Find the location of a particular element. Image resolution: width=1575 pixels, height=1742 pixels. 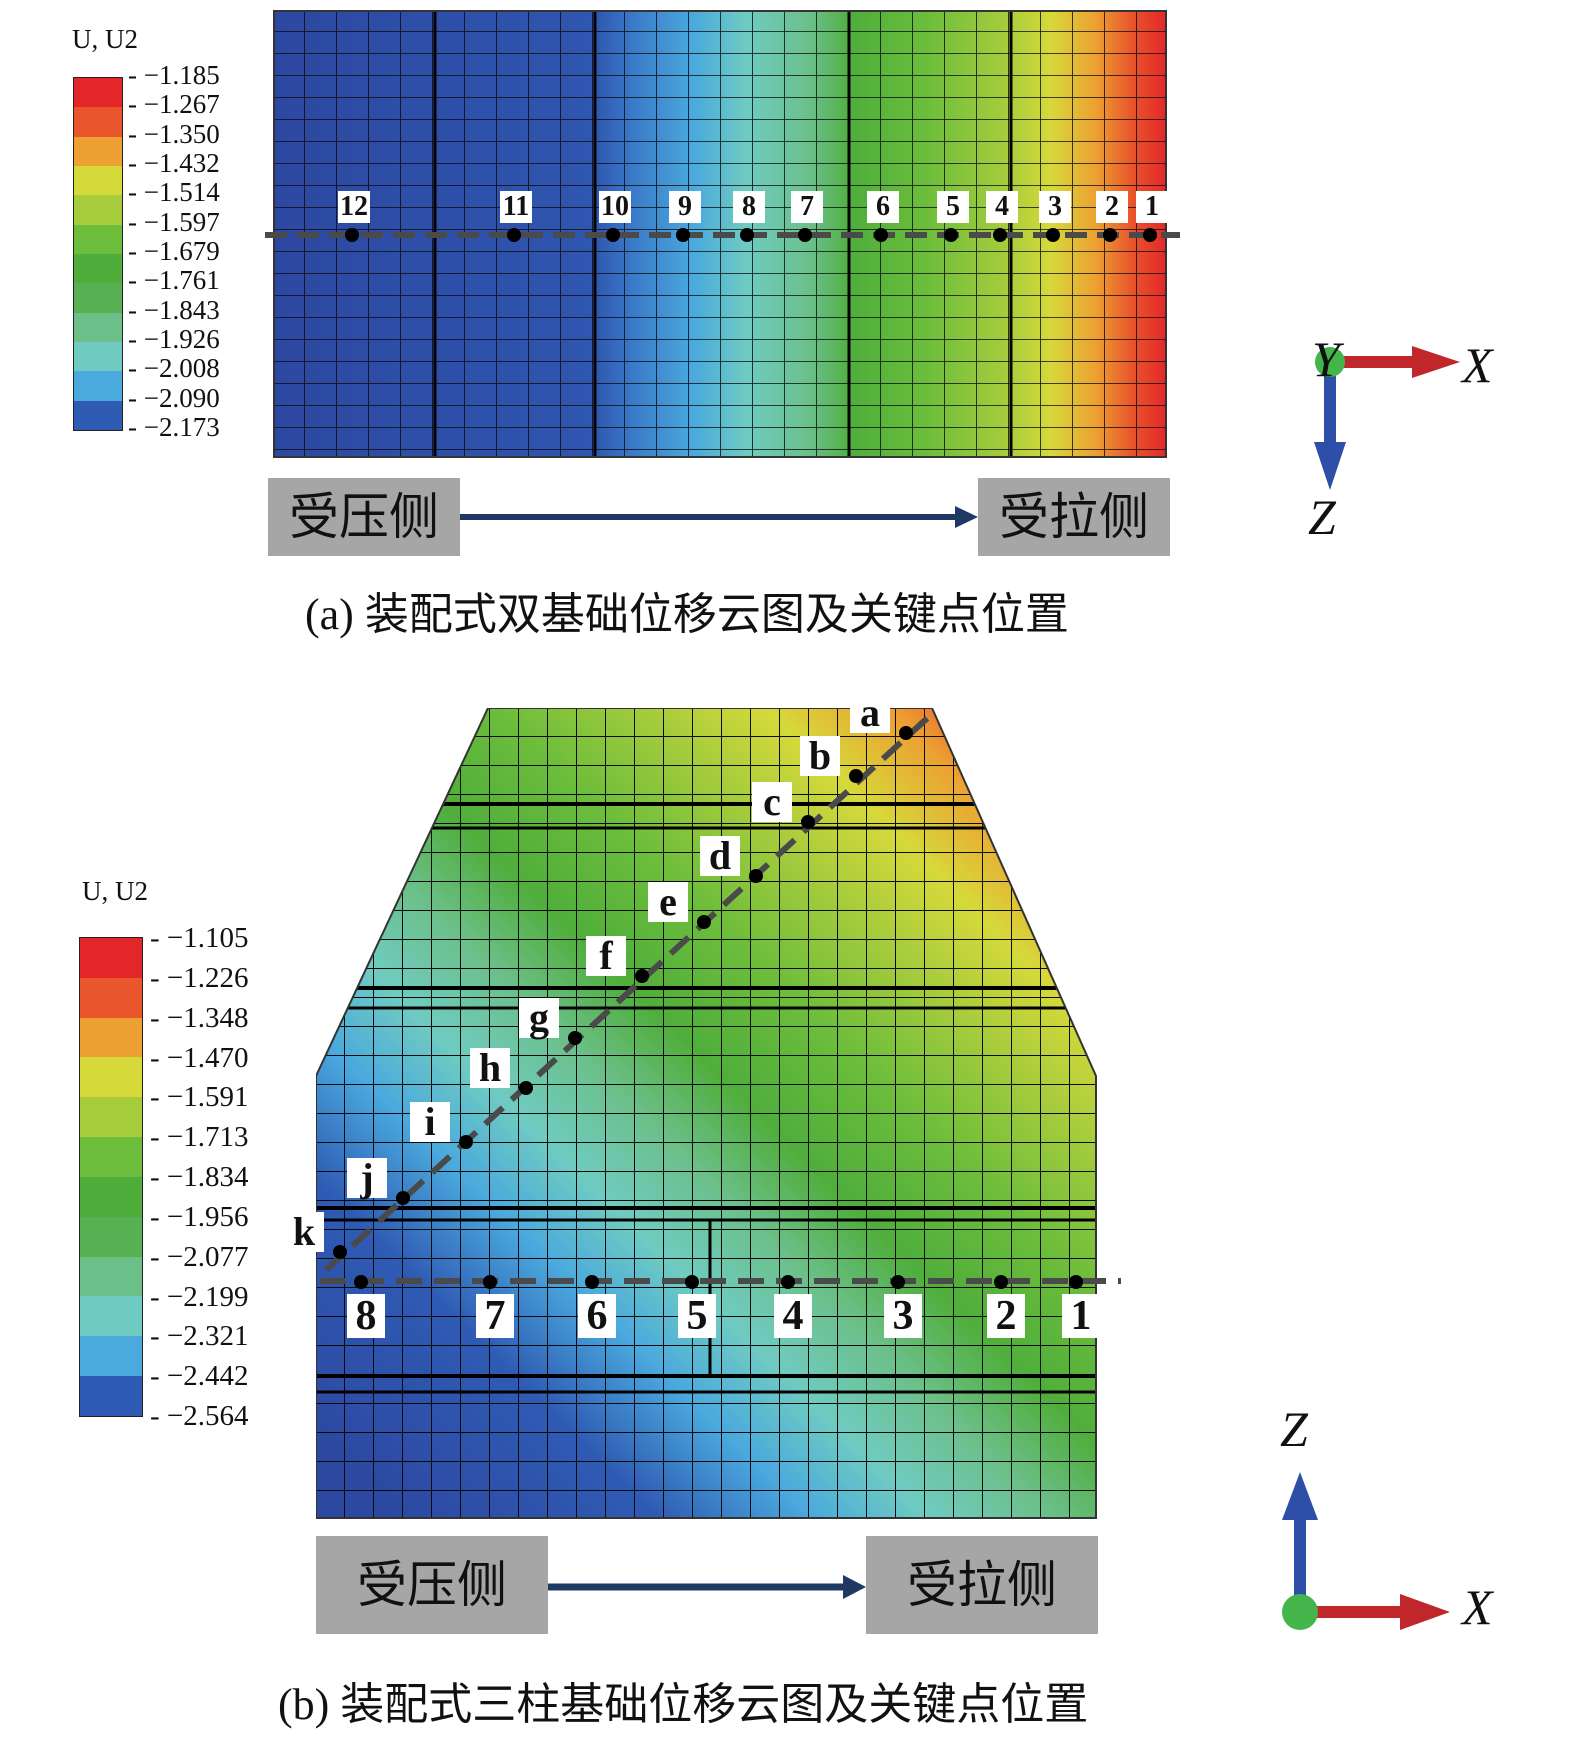

axis-x-label-a: X is located at coordinates (1477, 365).